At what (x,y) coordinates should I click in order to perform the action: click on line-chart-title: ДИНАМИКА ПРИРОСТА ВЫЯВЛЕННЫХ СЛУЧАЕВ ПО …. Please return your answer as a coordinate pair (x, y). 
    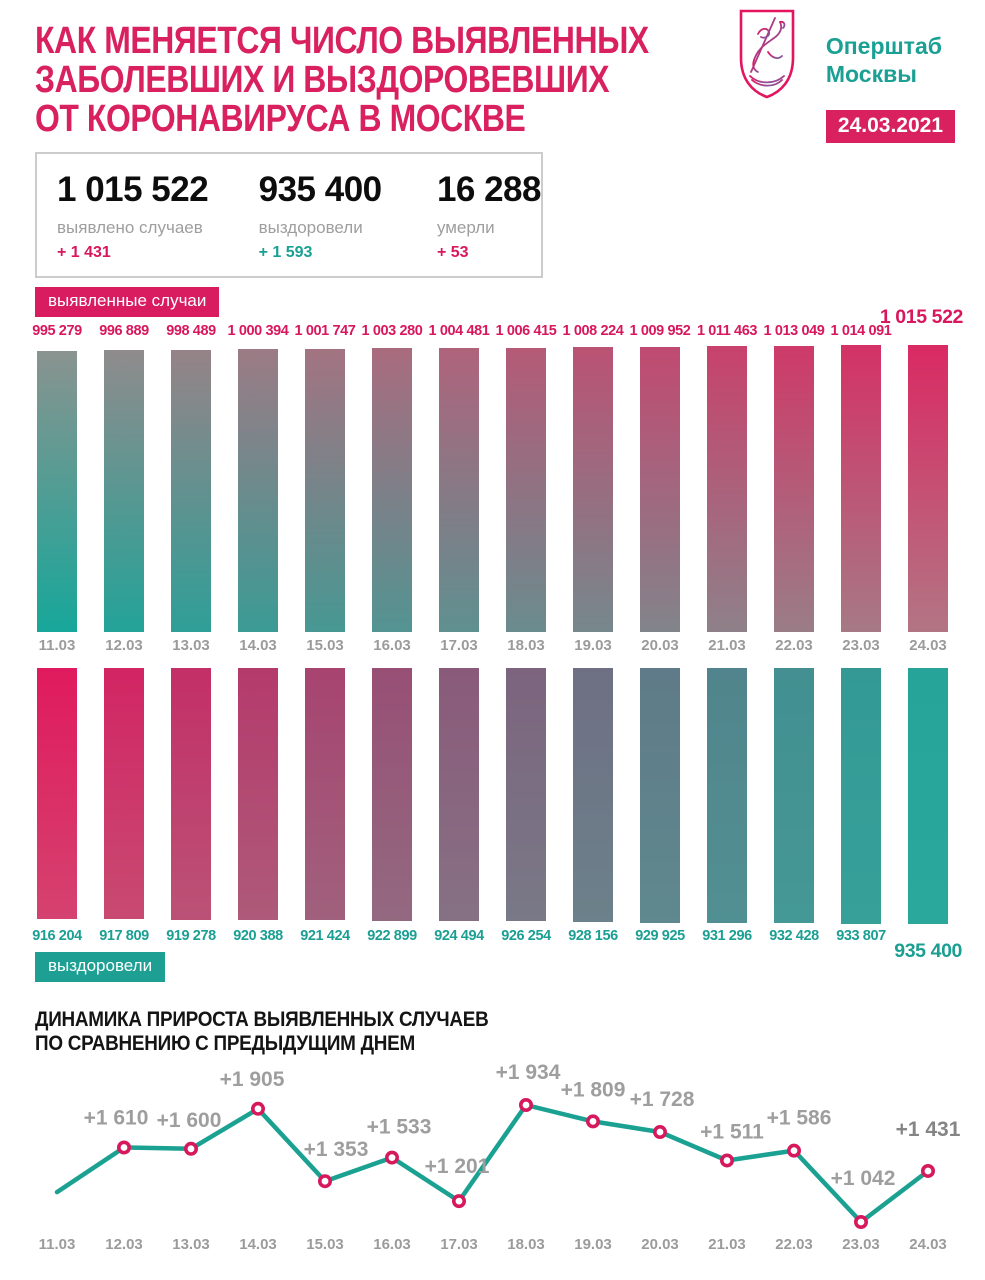
    Looking at the image, I should click on (262, 1032).